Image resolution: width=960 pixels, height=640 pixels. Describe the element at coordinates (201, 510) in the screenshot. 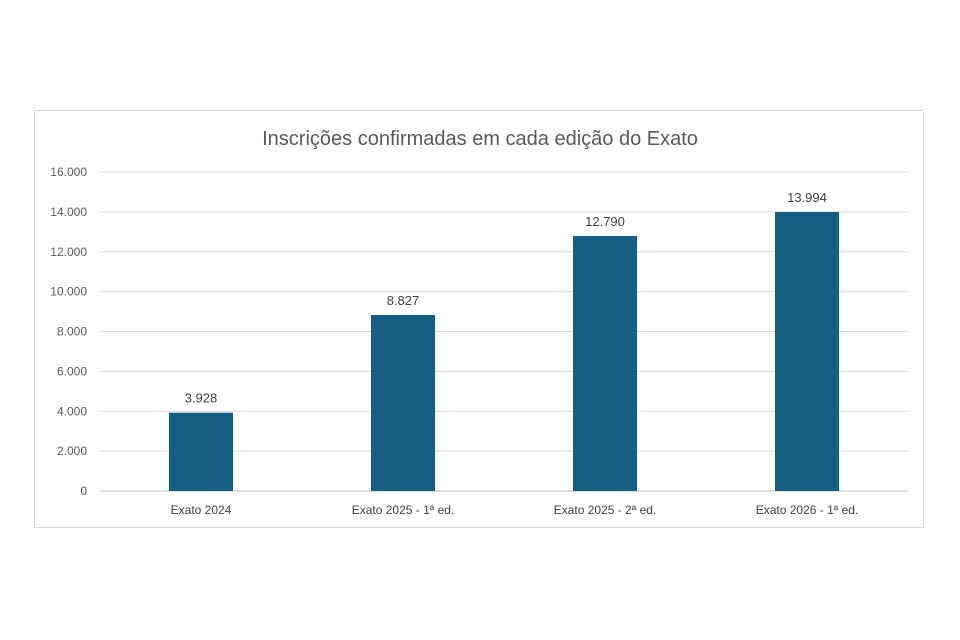

I see `category-label: Exato 2024` at that location.